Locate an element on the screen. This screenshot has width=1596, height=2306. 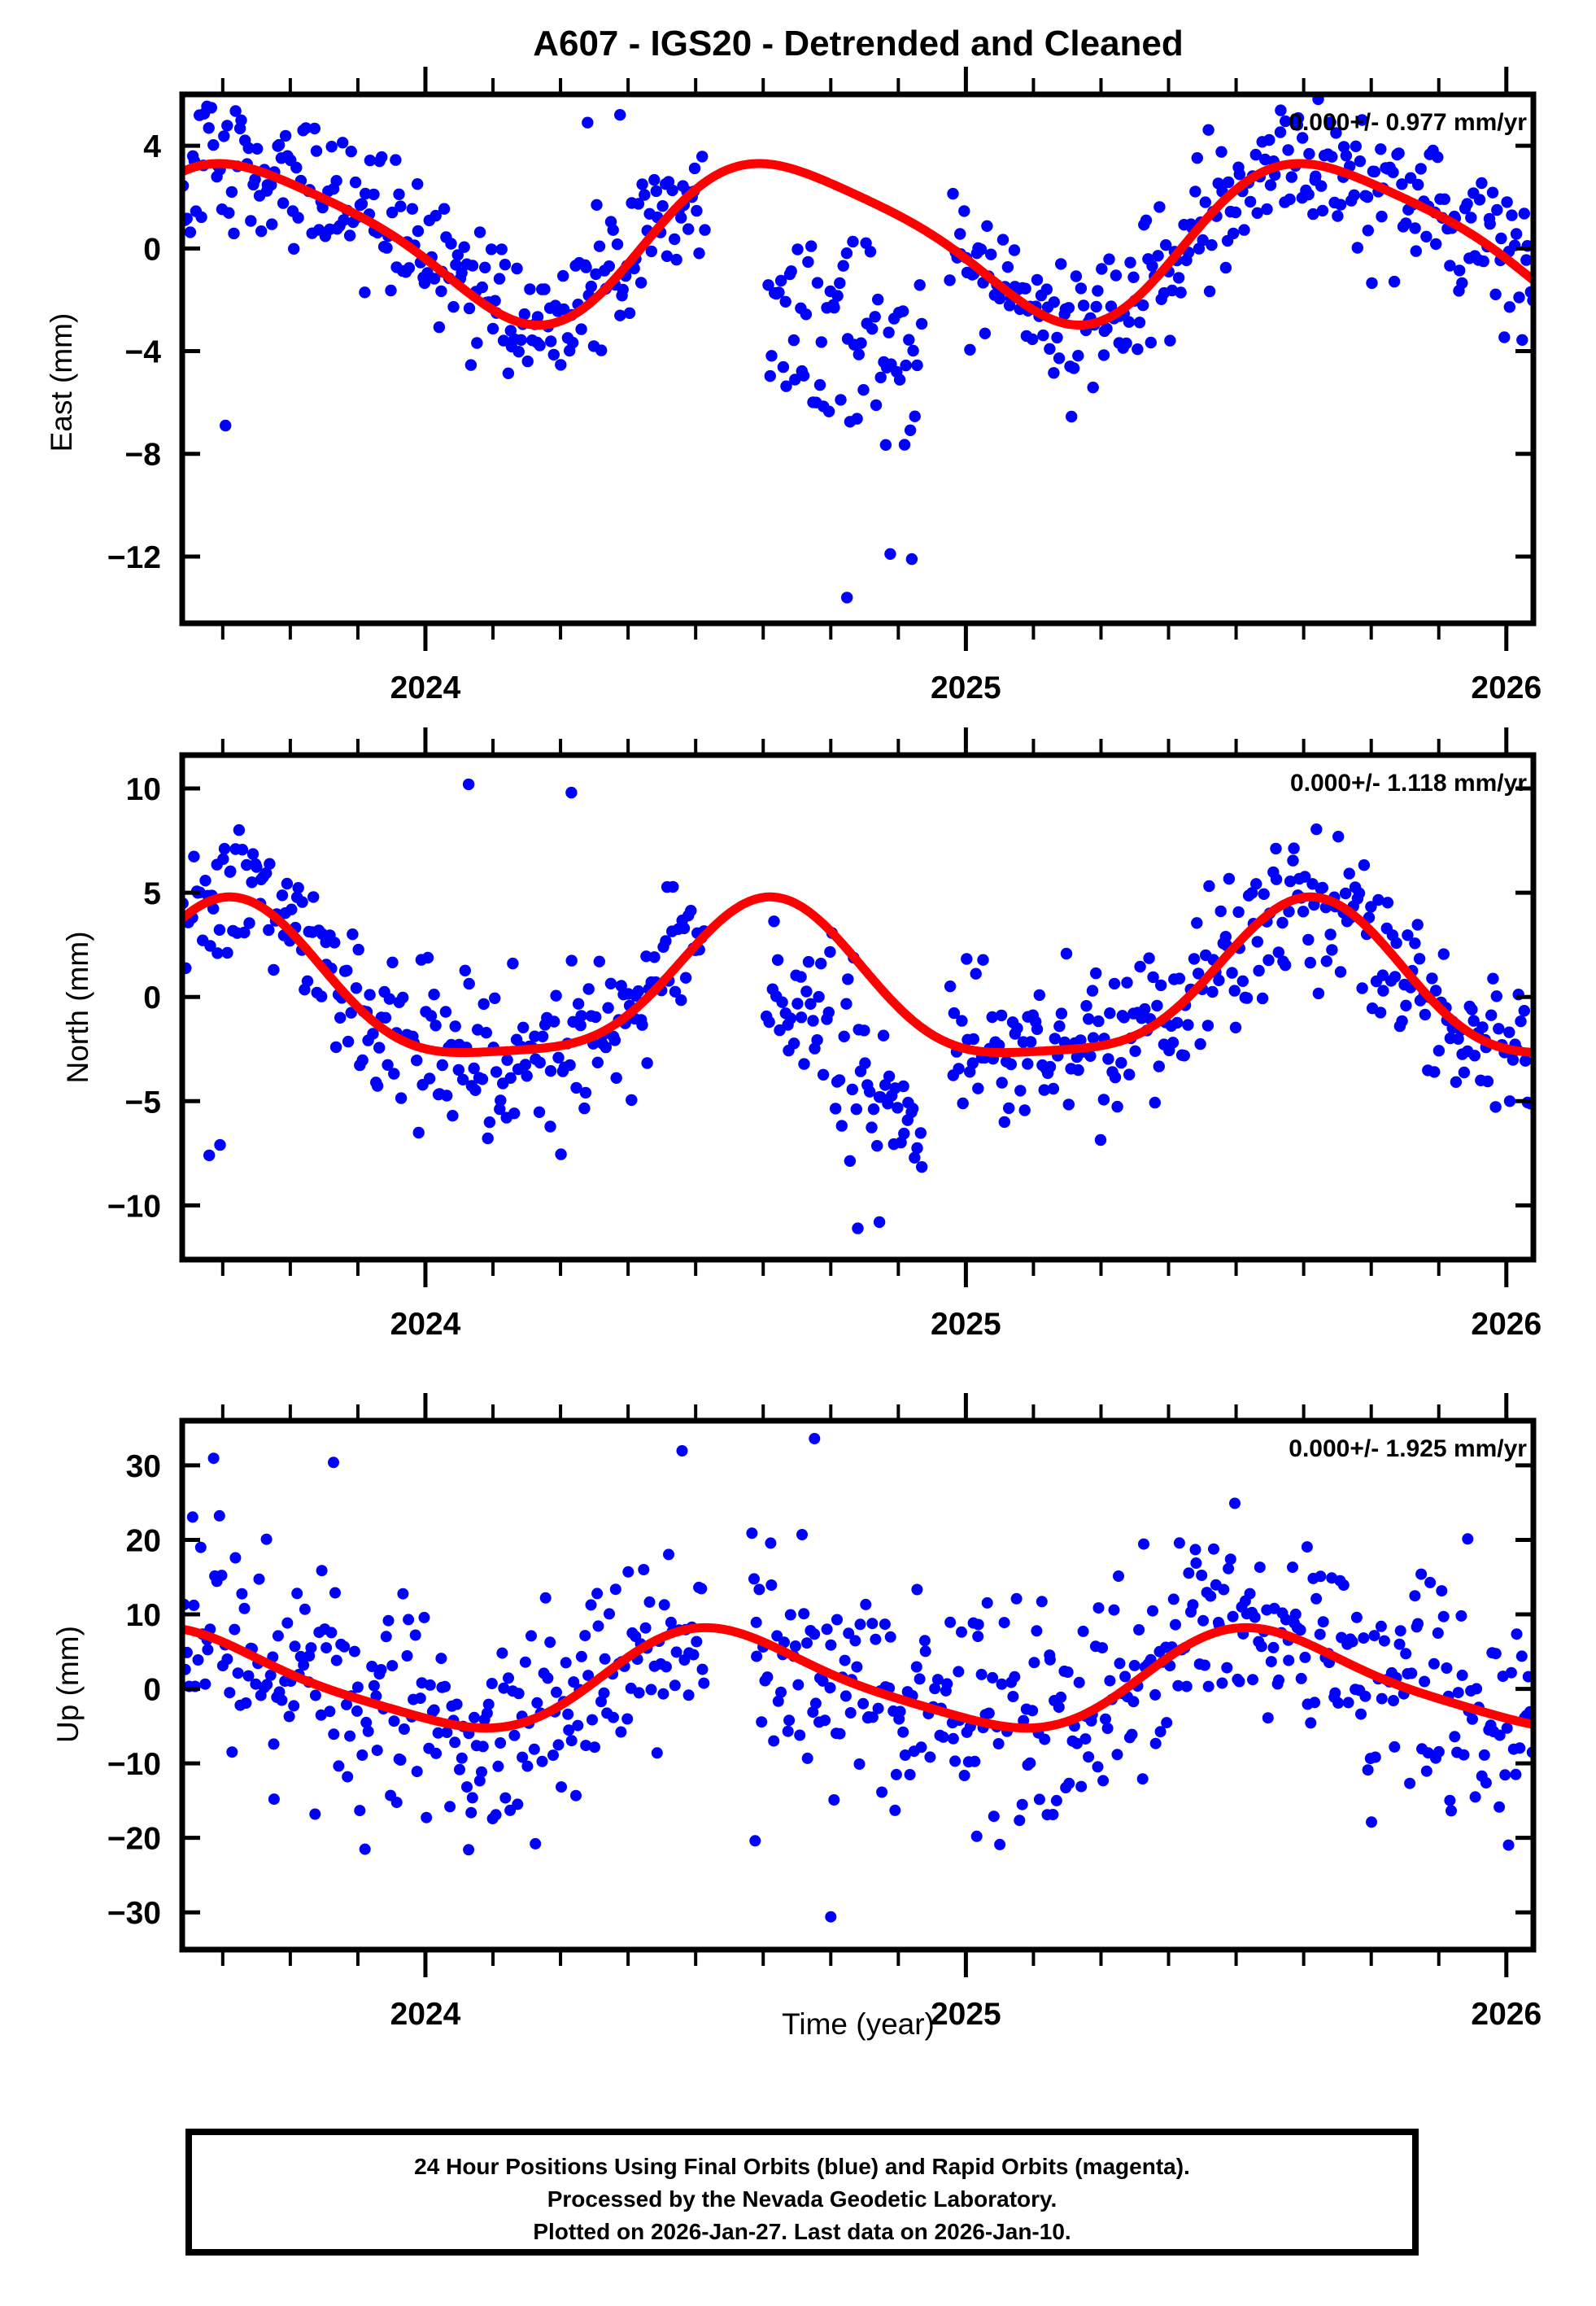
y-tick-label: 4 is located at coordinates (152, 146).